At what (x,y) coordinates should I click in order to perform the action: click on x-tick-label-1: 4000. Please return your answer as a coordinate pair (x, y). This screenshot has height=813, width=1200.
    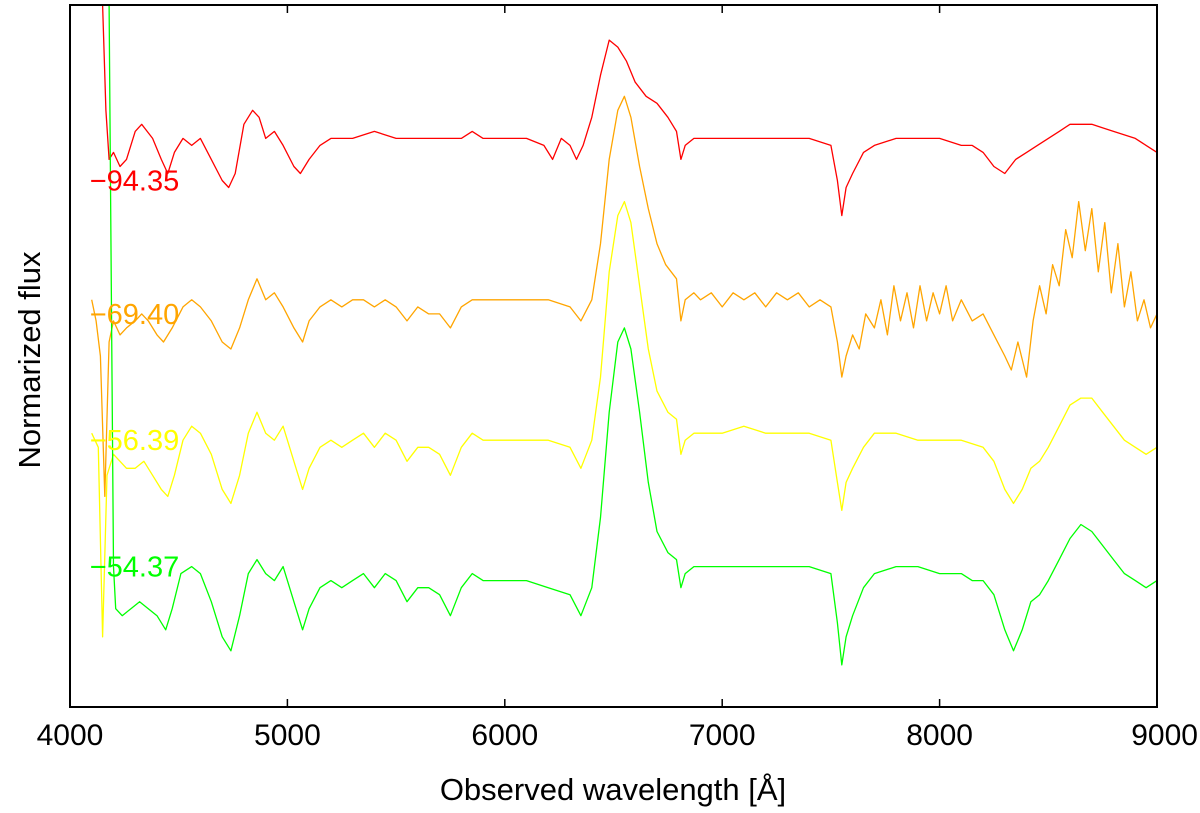
    Looking at the image, I should click on (70, 735).